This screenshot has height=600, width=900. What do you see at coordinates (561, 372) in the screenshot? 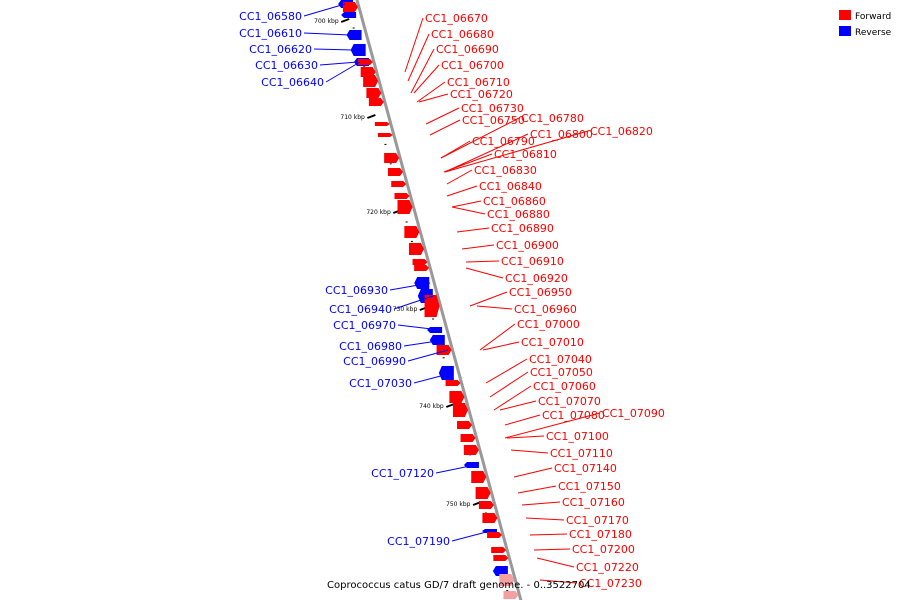
I see `forward-gene-label: CC1_07050` at bounding box center [561, 372].